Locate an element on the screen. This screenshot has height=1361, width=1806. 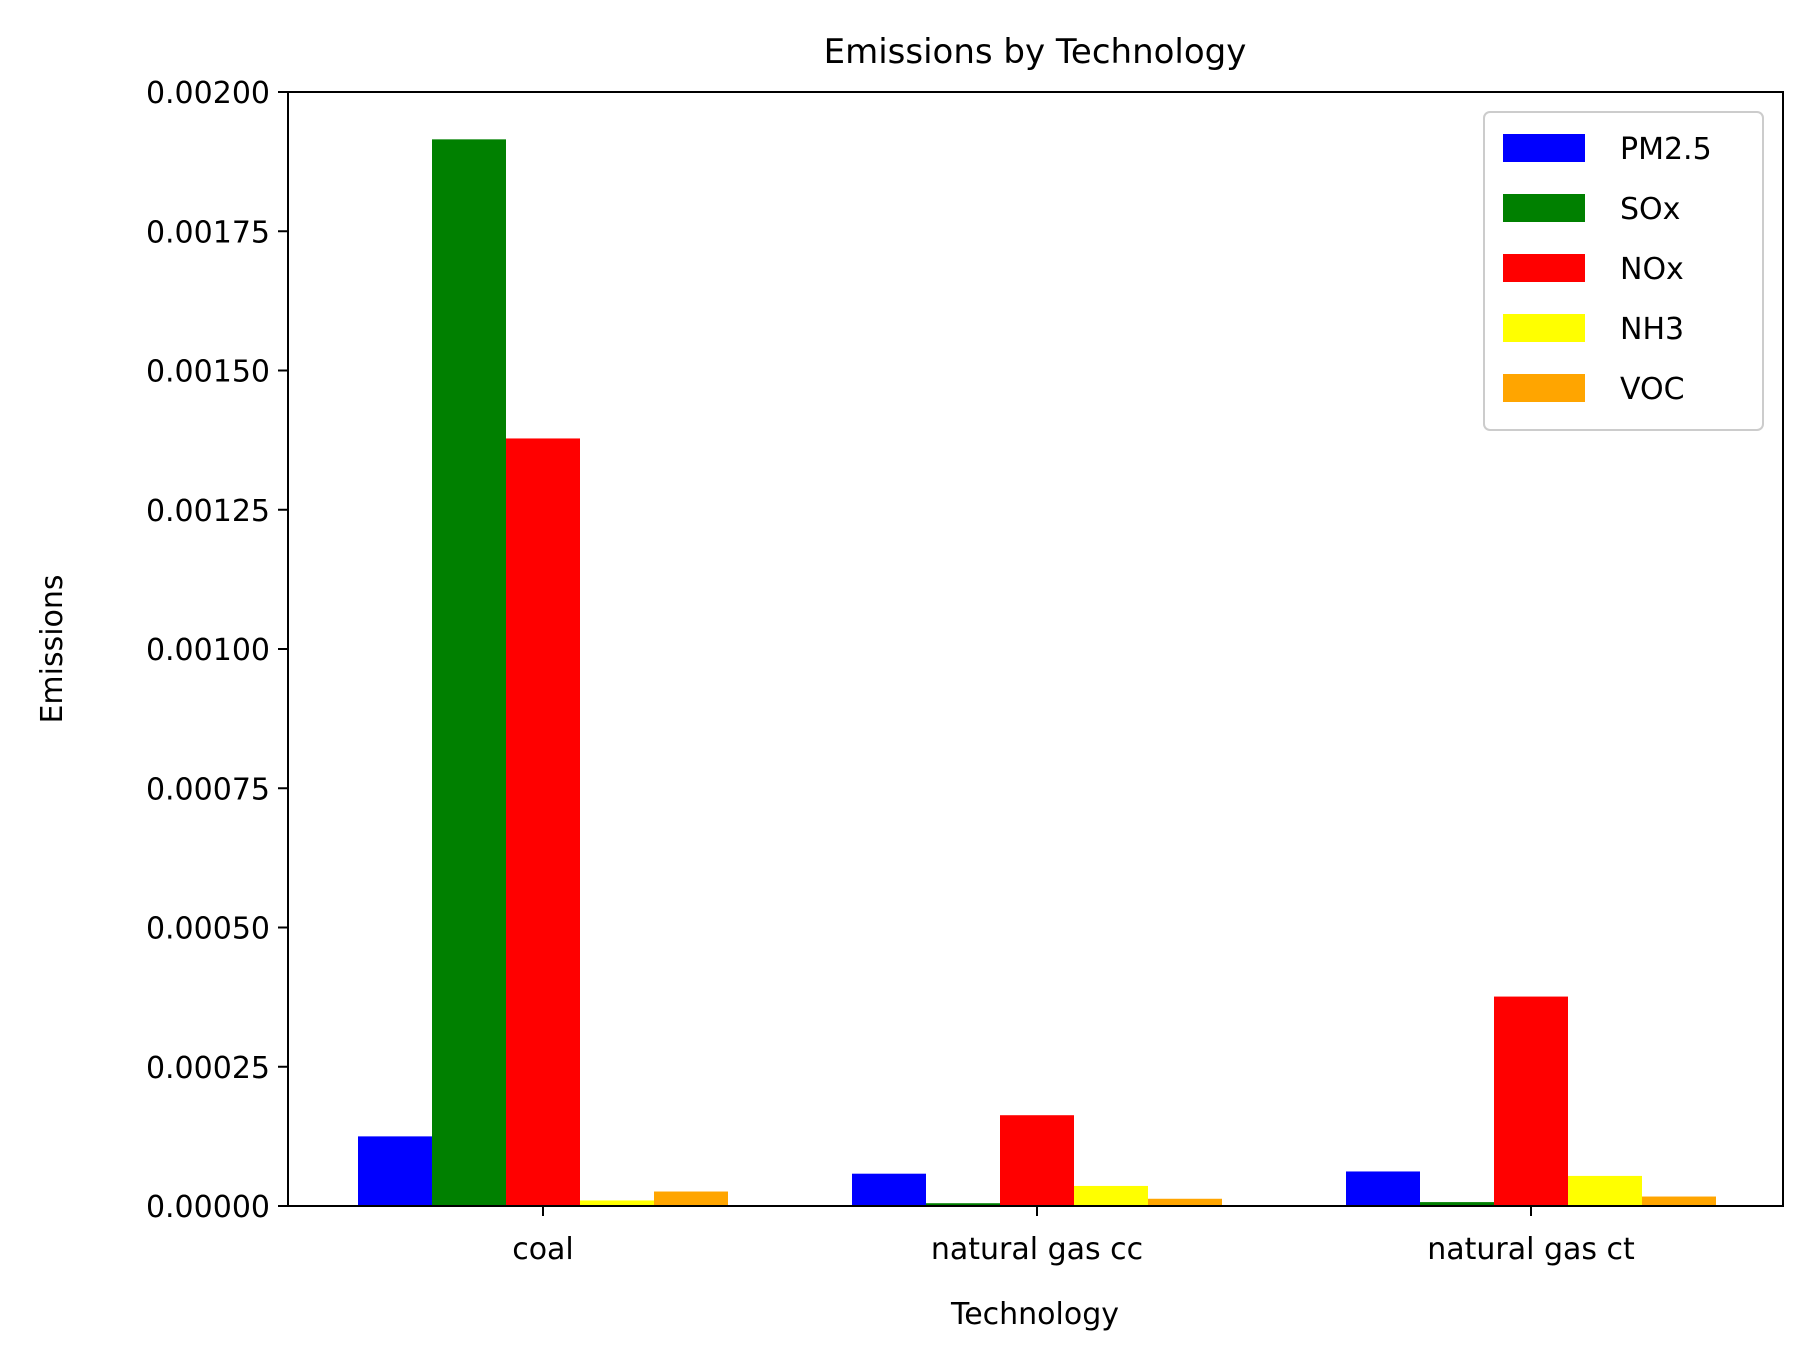
legend: PM2.5 SOx NOx NH3 VOC is located at coordinates (1623, 271).